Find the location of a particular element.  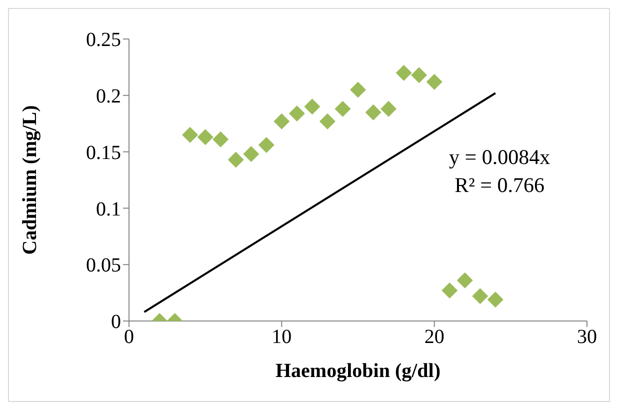

annotation: R² = 0.766 is located at coordinates (500, 185).